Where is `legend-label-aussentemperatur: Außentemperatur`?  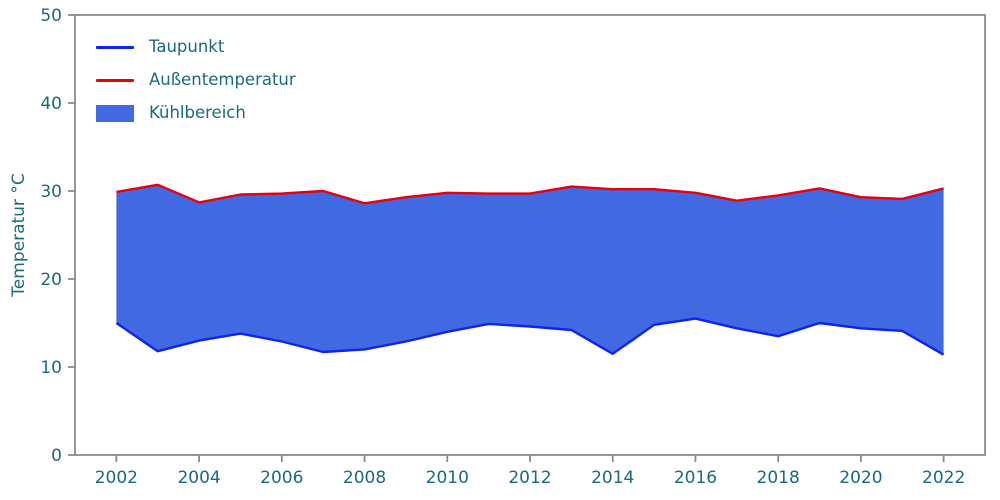
legend-label-aussentemperatur: Außentemperatur is located at coordinates (222, 79).